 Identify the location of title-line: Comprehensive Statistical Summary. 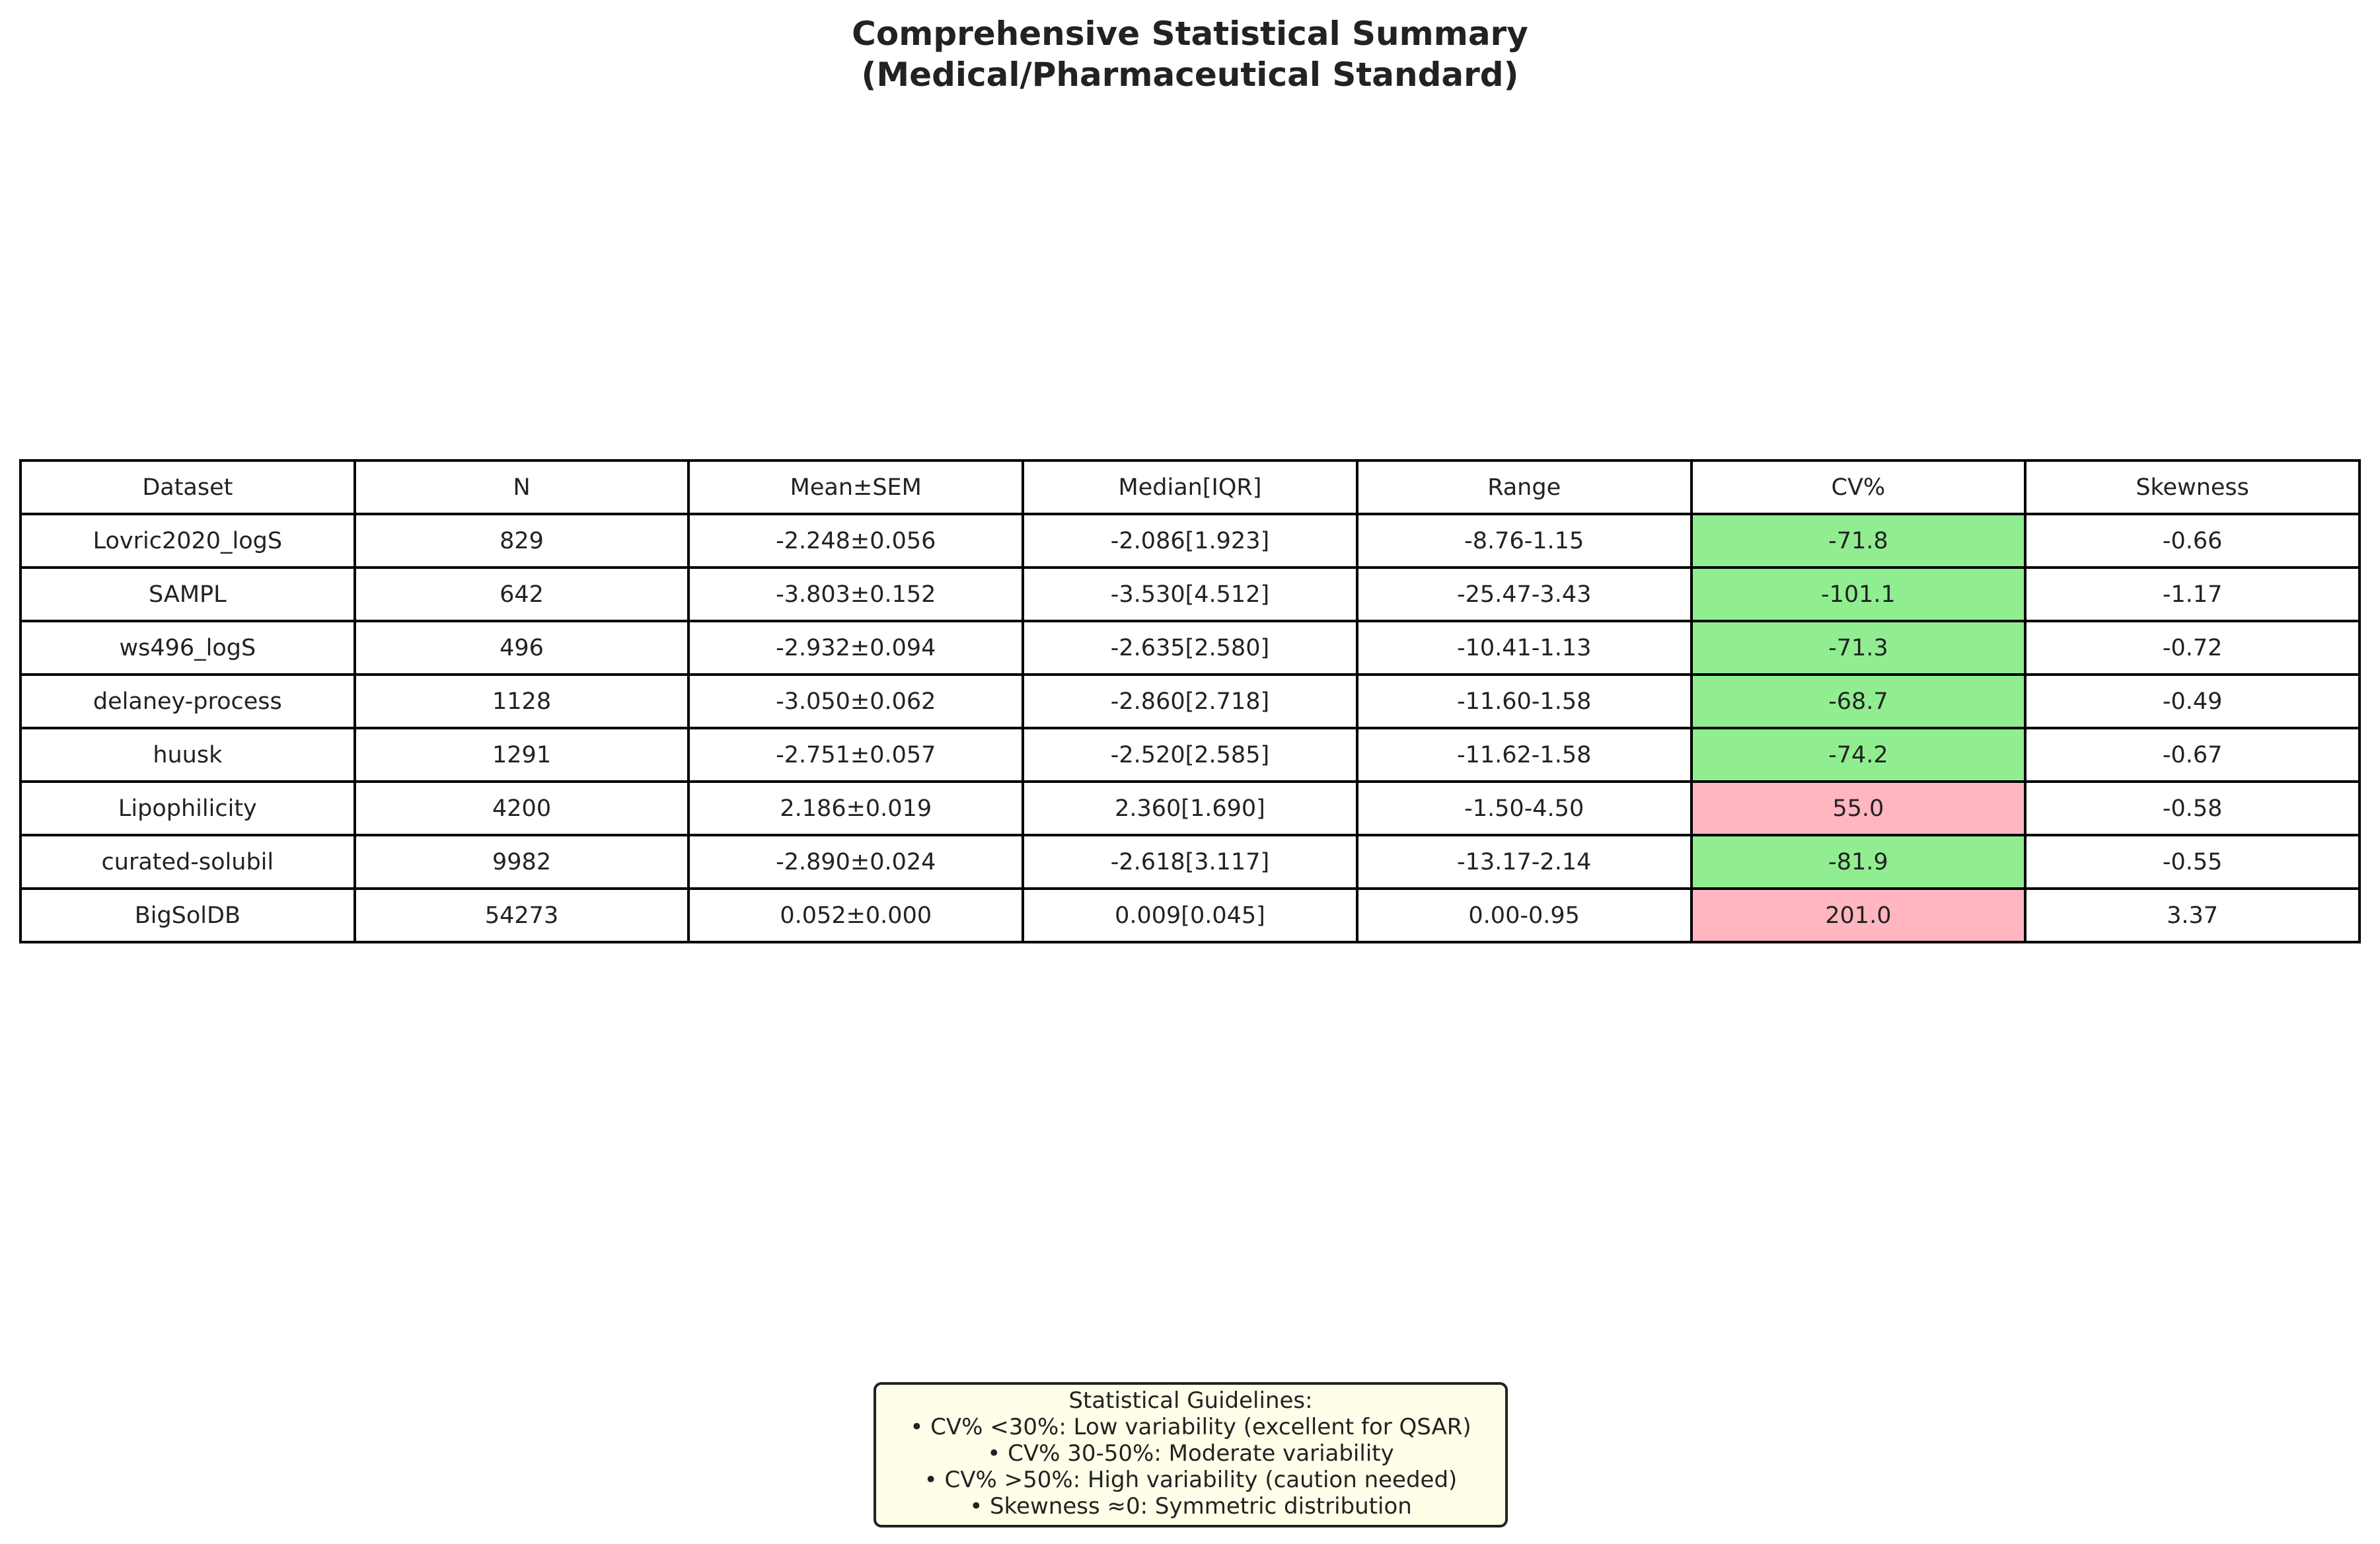
(1190, 34).